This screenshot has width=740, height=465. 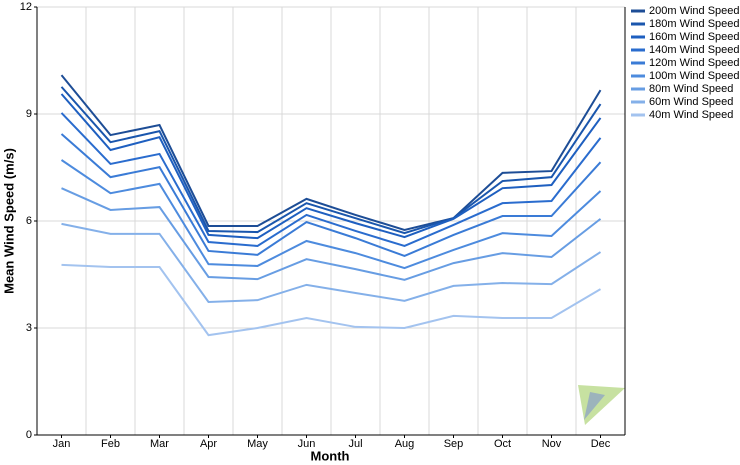 What do you see at coordinates (691, 115) in the screenshot?
I see `legend-label: 40m Wind Speed` at bounding box center [691, 115].